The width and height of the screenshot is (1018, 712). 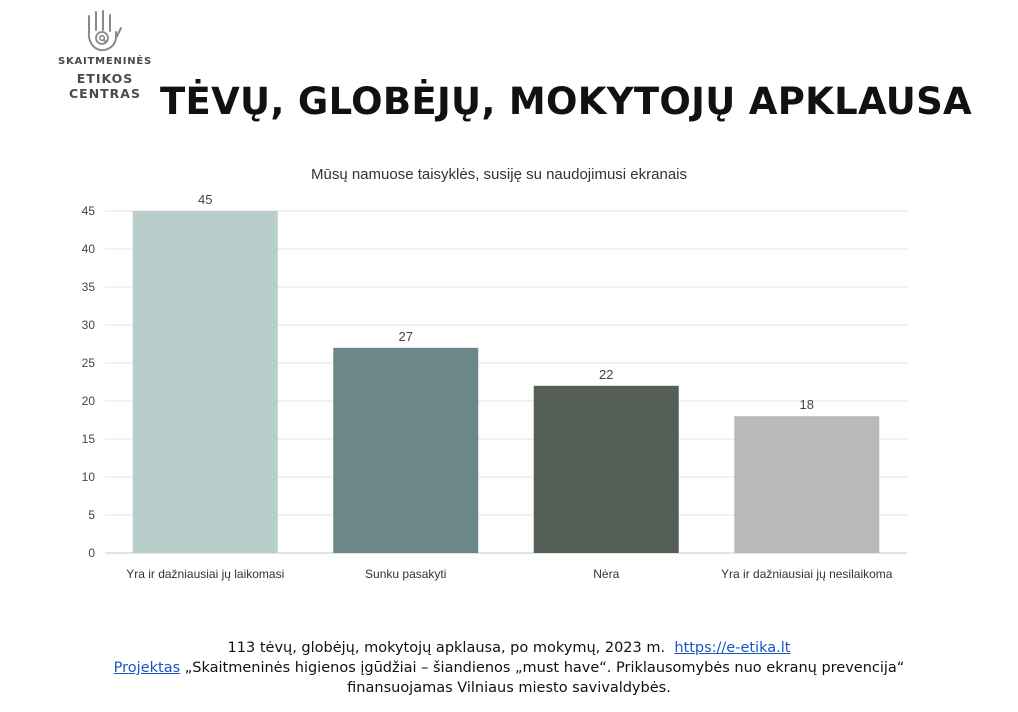 What do you see at coordinates (89, 477) in the screenshot?
I see `y-tick-label: 10` at bounding box center [89, 477].